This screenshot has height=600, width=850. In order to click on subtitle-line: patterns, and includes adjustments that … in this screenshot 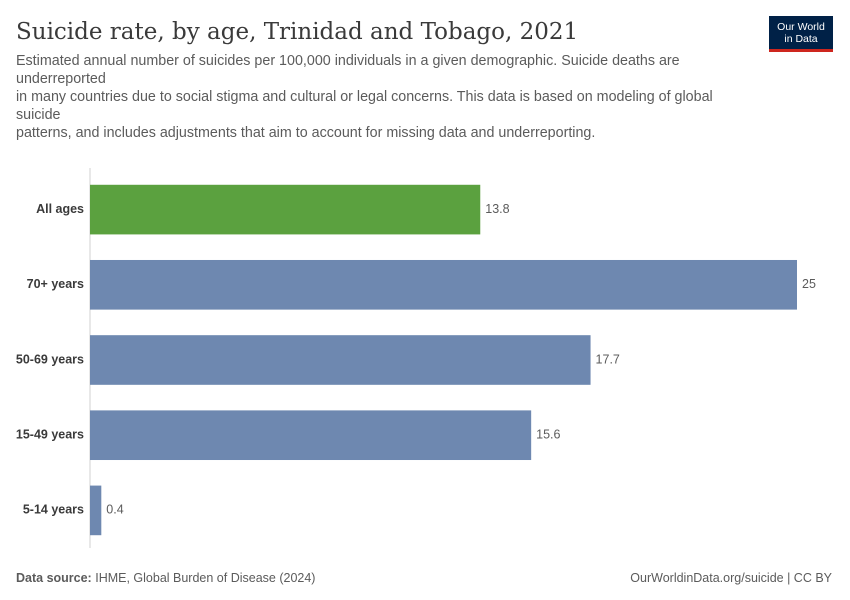, I will do `click(306, 133)`.